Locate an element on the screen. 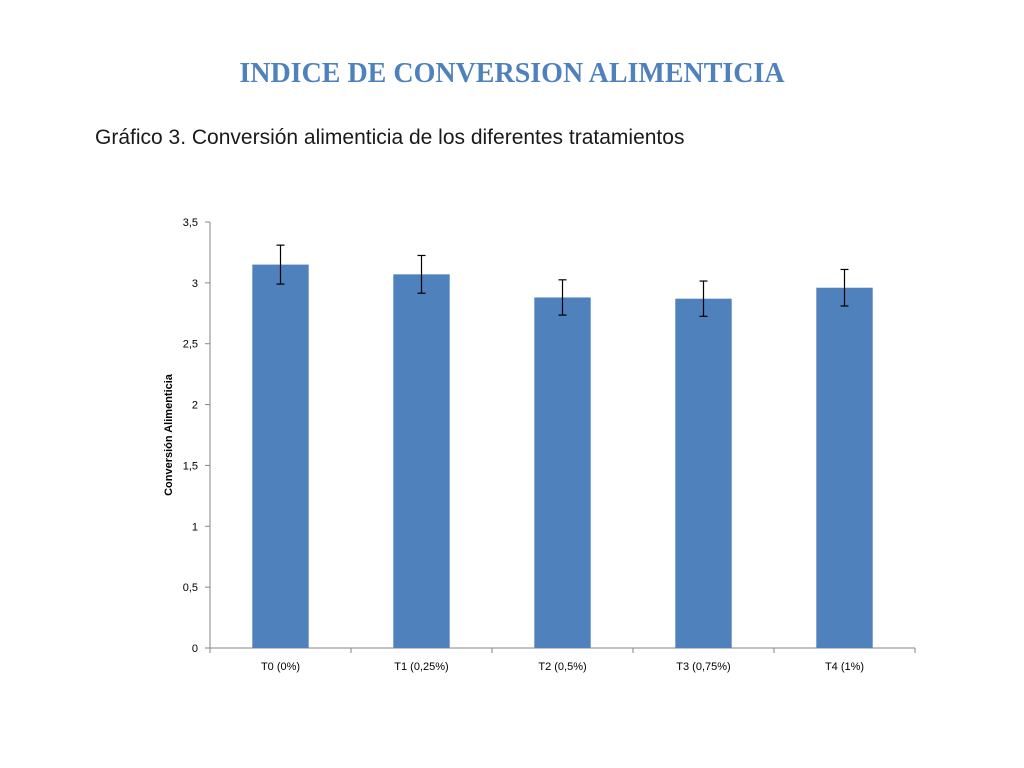 This screenshot has width=1024, height=768. y-tick-label: 1,5 is located at coordinates (190, 466).